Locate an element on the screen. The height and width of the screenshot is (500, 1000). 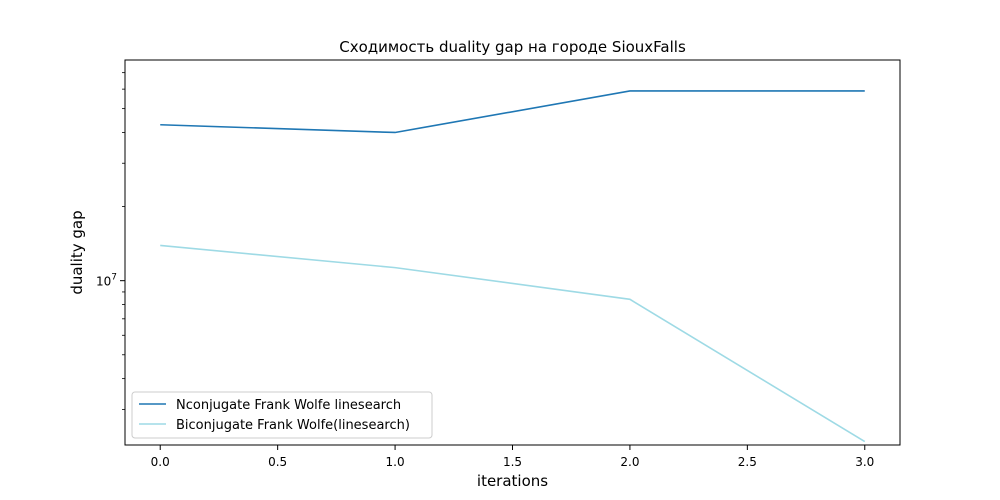
x-tick-label: 3.0 is located at coordinates (864, 462).